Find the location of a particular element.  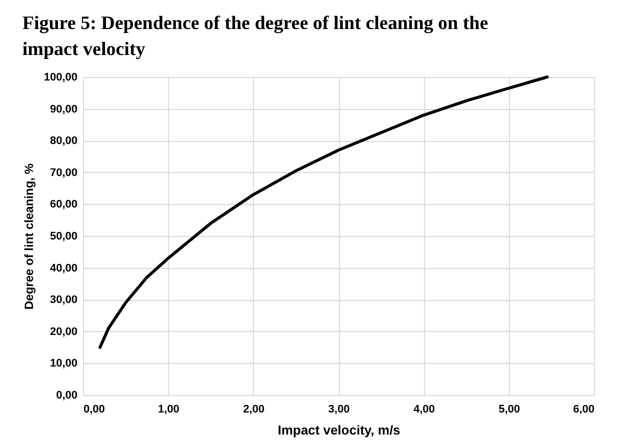

x-tick-label: 1,00 is located at coordinates (169, 410).